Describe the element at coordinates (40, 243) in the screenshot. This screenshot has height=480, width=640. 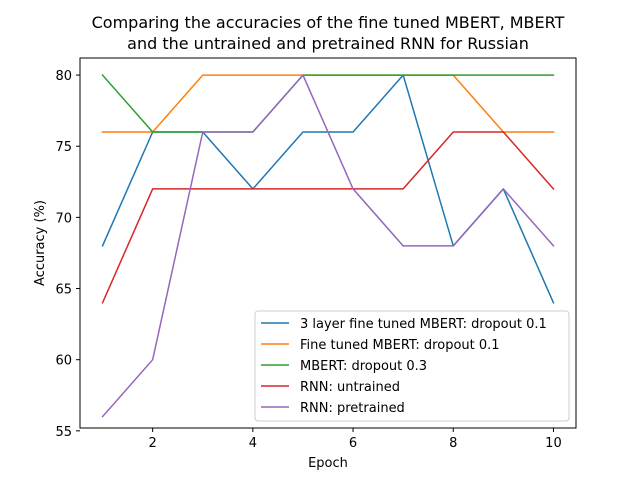
I see `y-axis-label: Accuracy (%)` at that location.